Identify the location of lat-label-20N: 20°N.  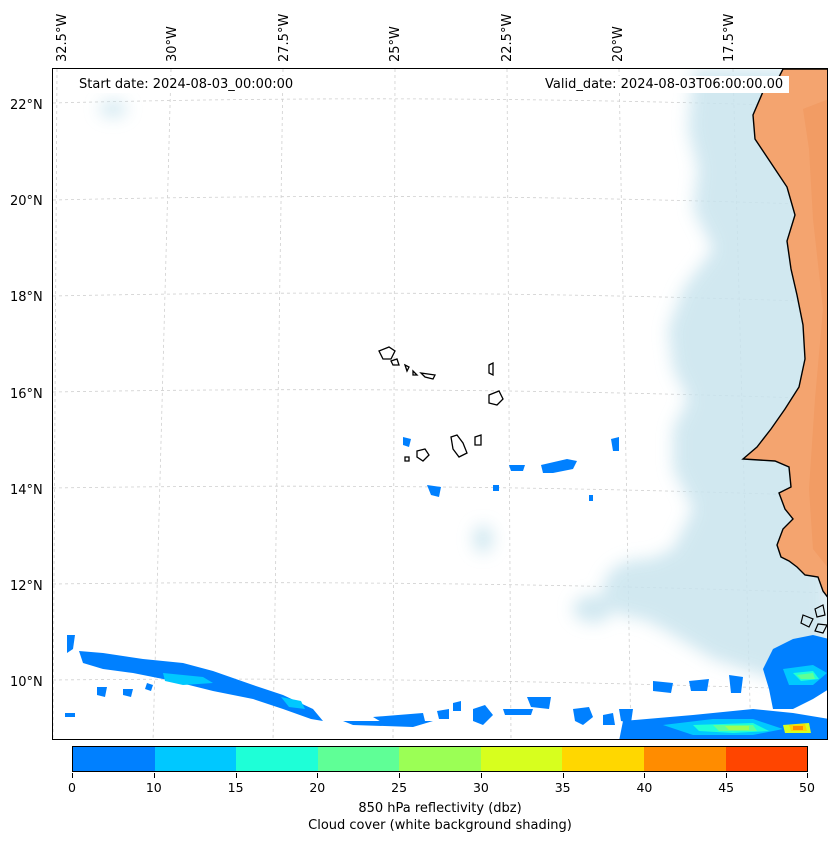
(26, 201).